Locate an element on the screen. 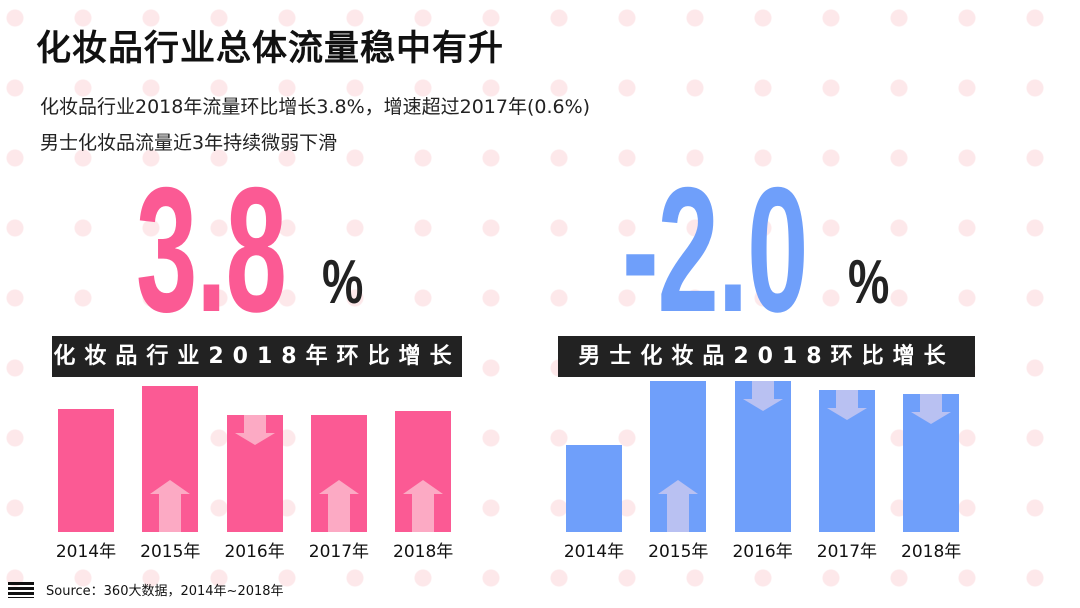  headline-value: -2.0 is located at coordinates (715, 249).